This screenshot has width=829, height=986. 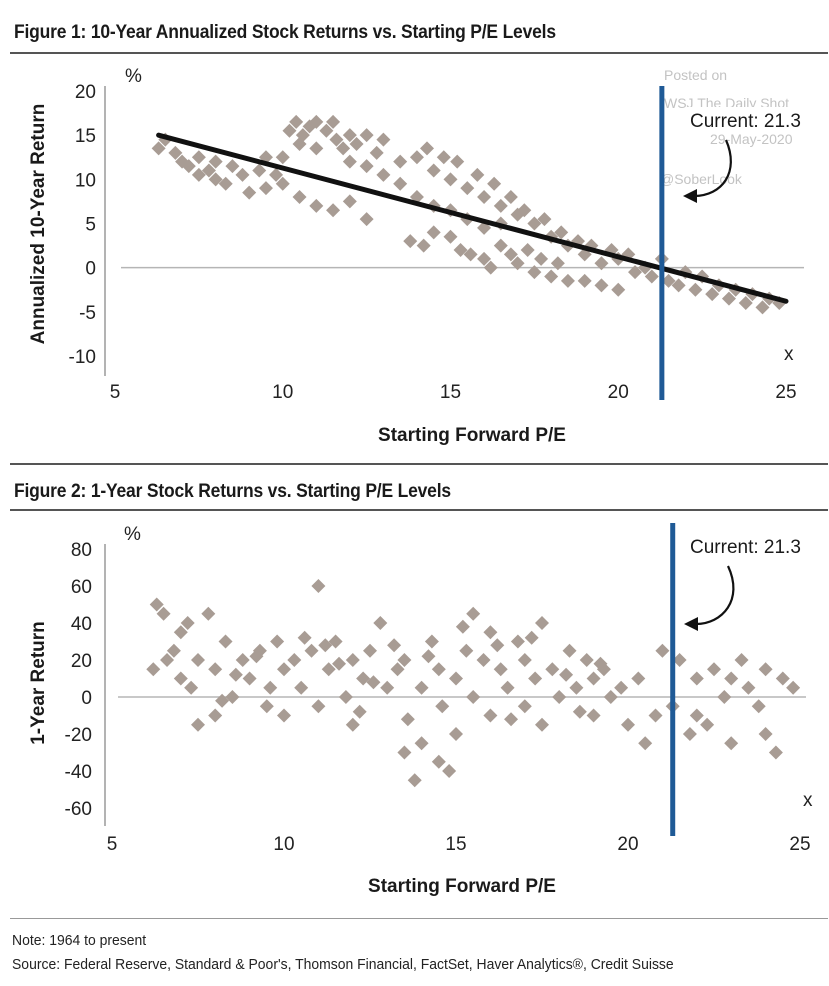 What do you see at coordinates (87, 313) in the screenshot?
I see `y-tick-label: -5` at bounding box center [87, 313].